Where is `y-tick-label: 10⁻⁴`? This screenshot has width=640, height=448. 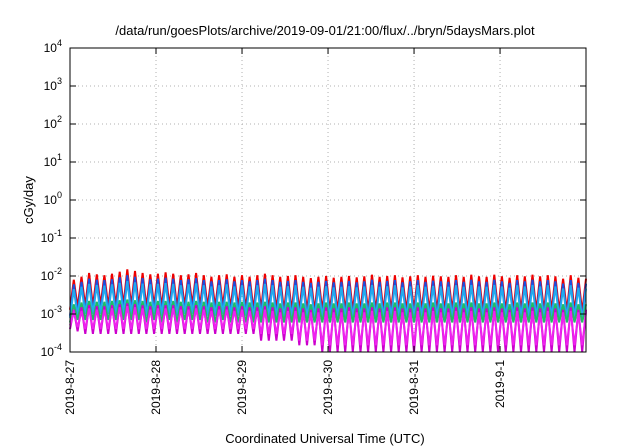 y-tick-label: 10⁻⁴ is located at coordinates (51, 350).